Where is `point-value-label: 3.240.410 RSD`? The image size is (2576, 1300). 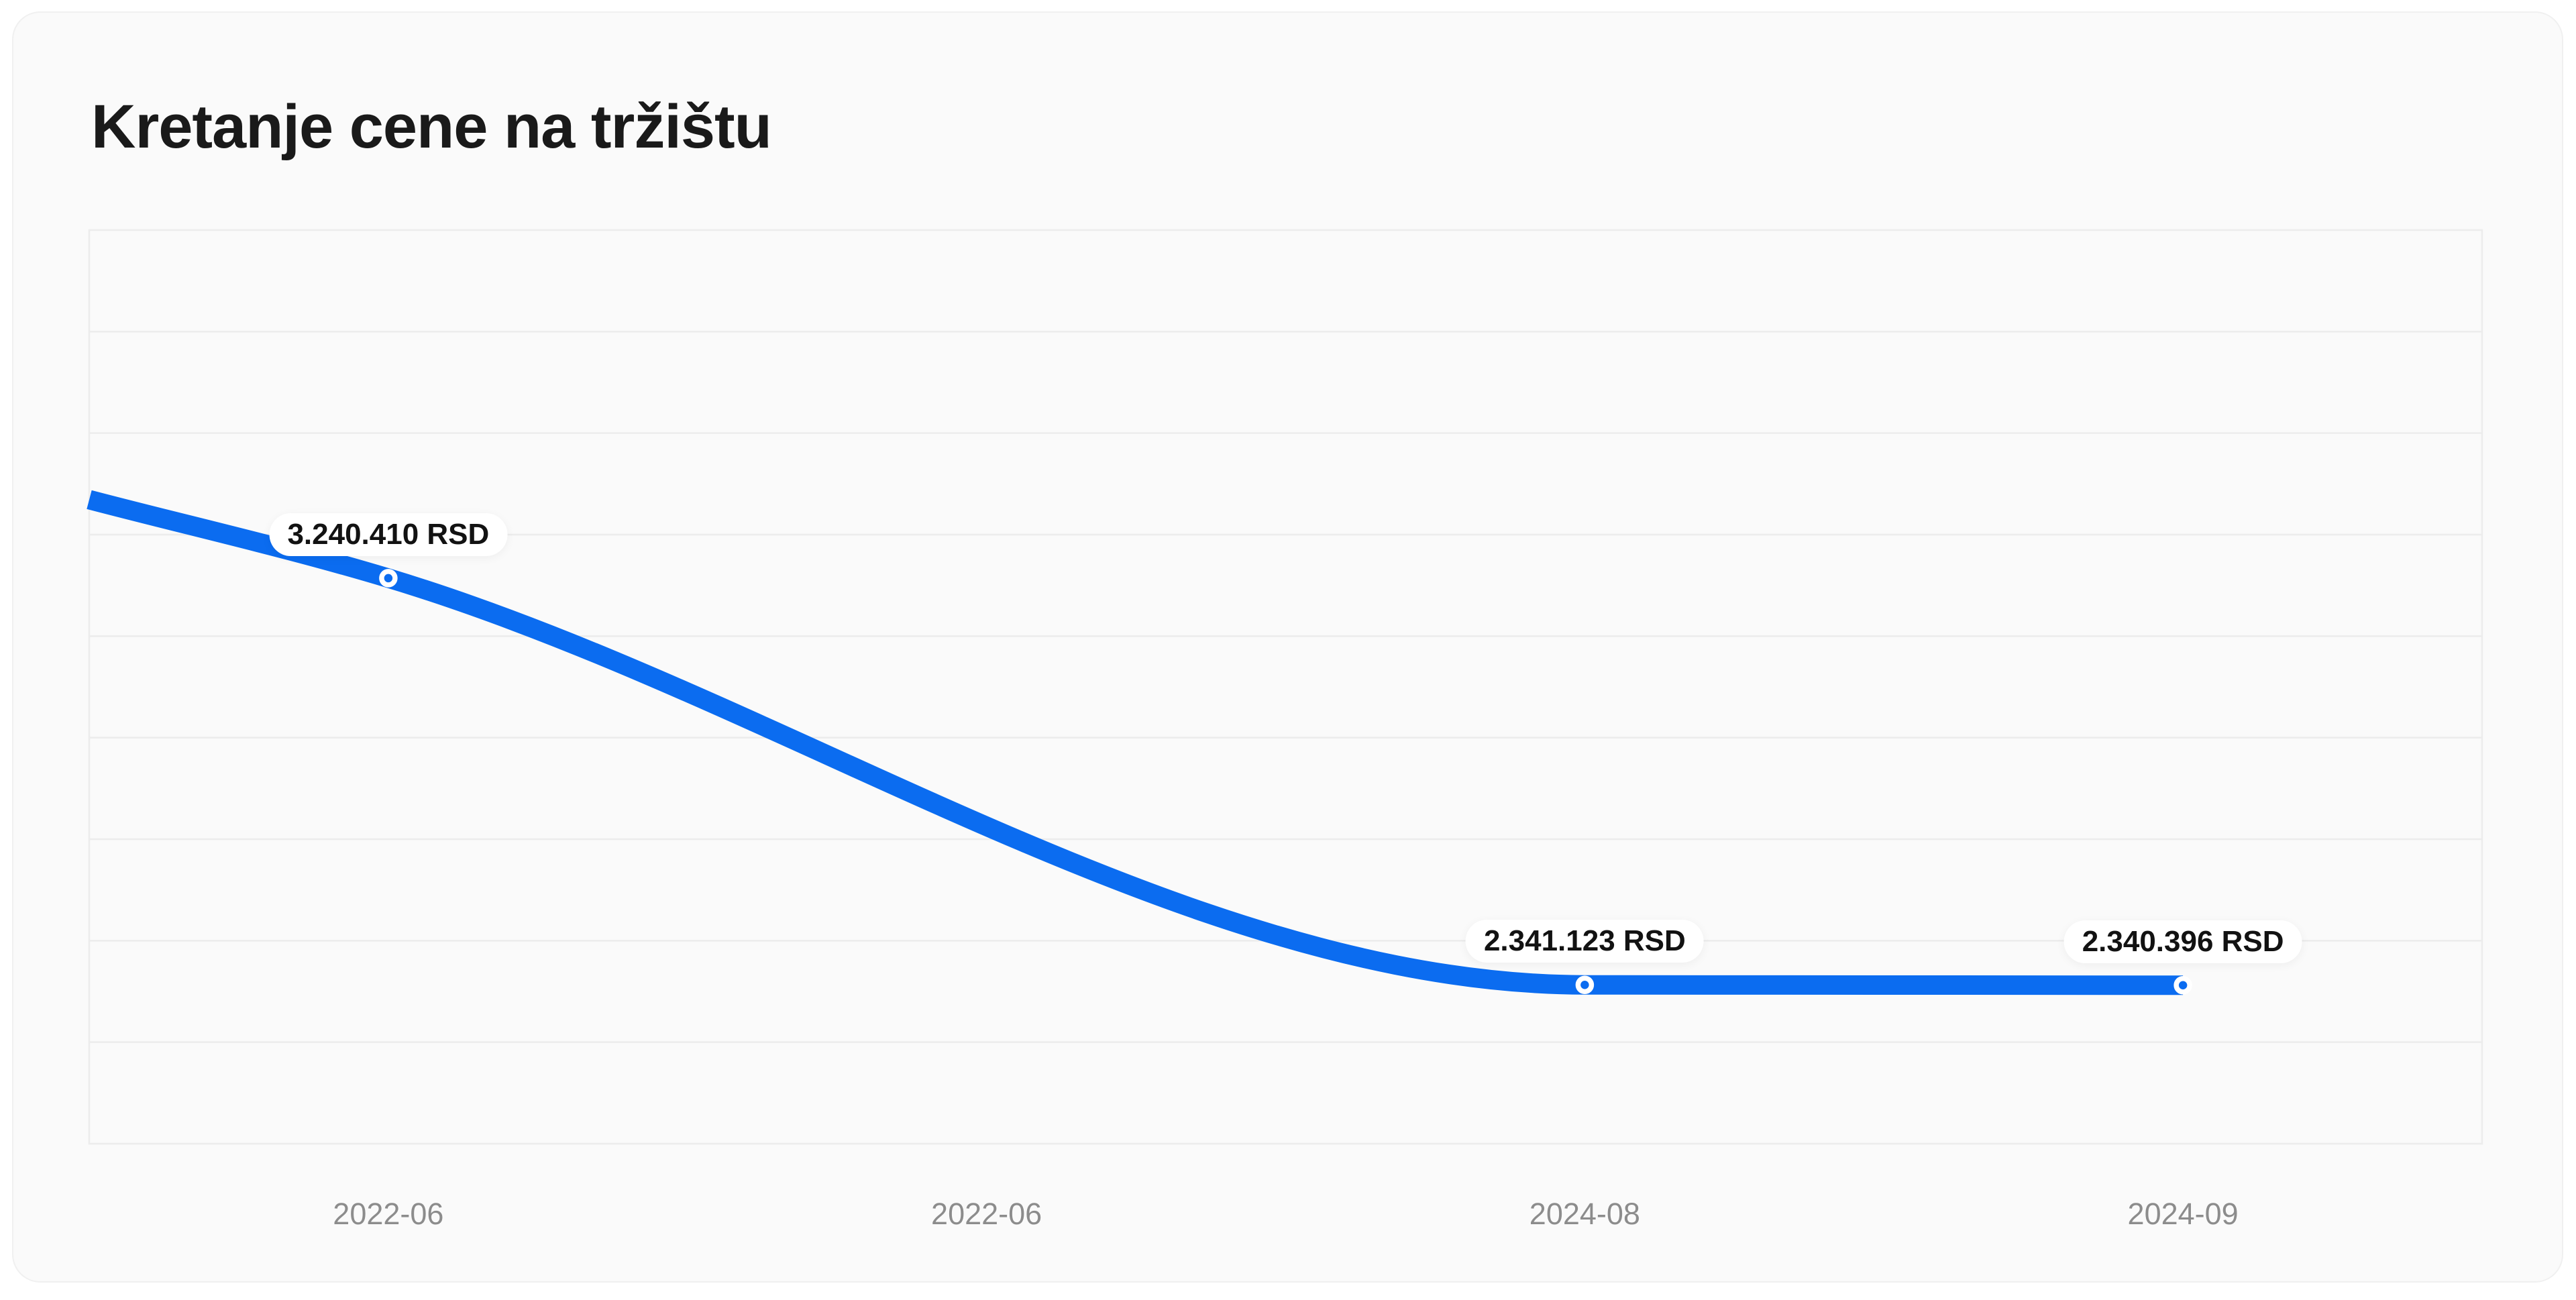
point-value-label: 3.240.410 RSD is located at coordinates (388, 534).